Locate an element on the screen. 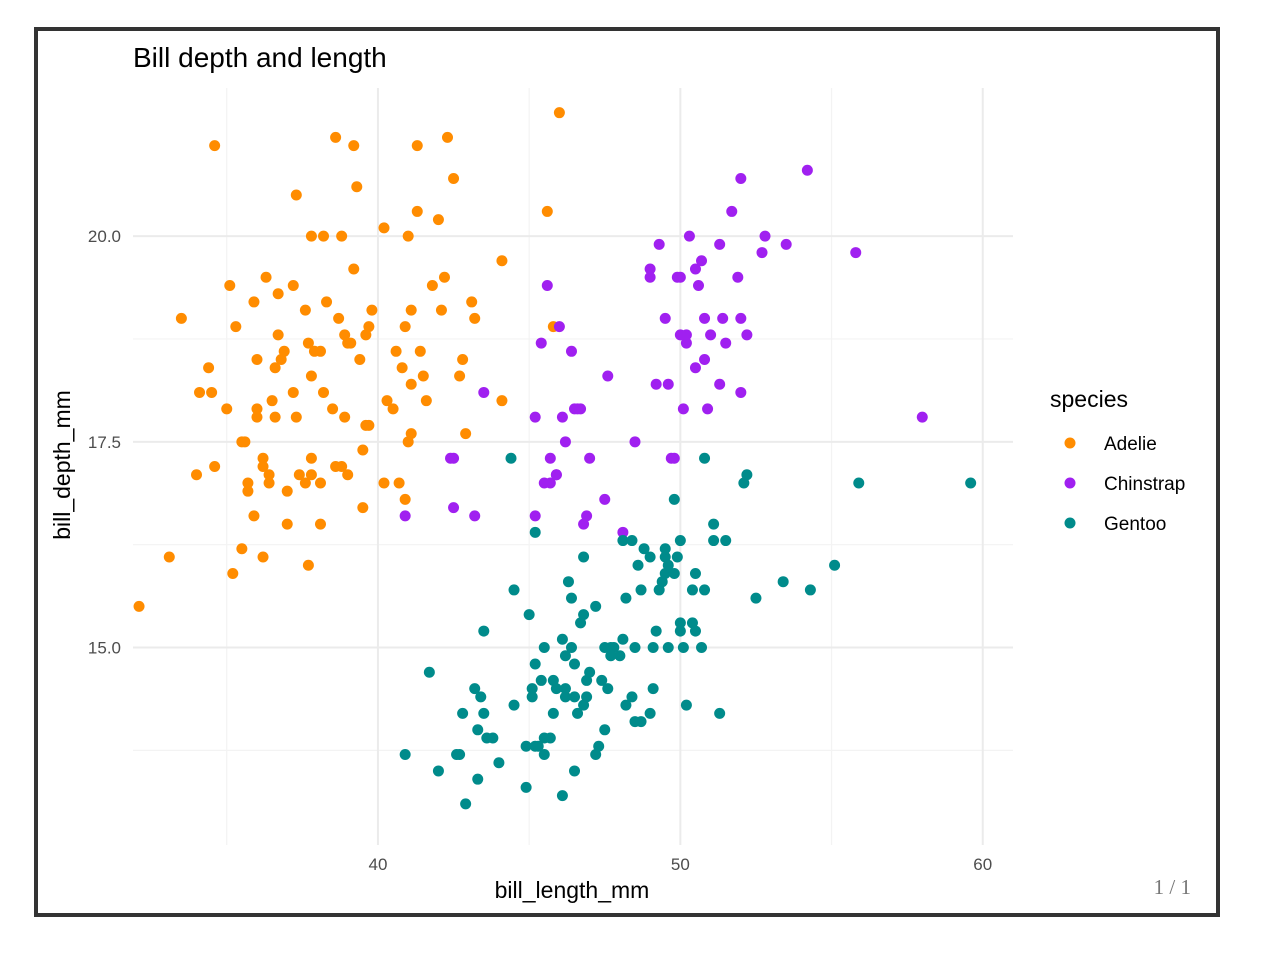 The height and width of the screenshot is (958, 1262). x-tick-label: 60 is located at coordinates (982, 864).